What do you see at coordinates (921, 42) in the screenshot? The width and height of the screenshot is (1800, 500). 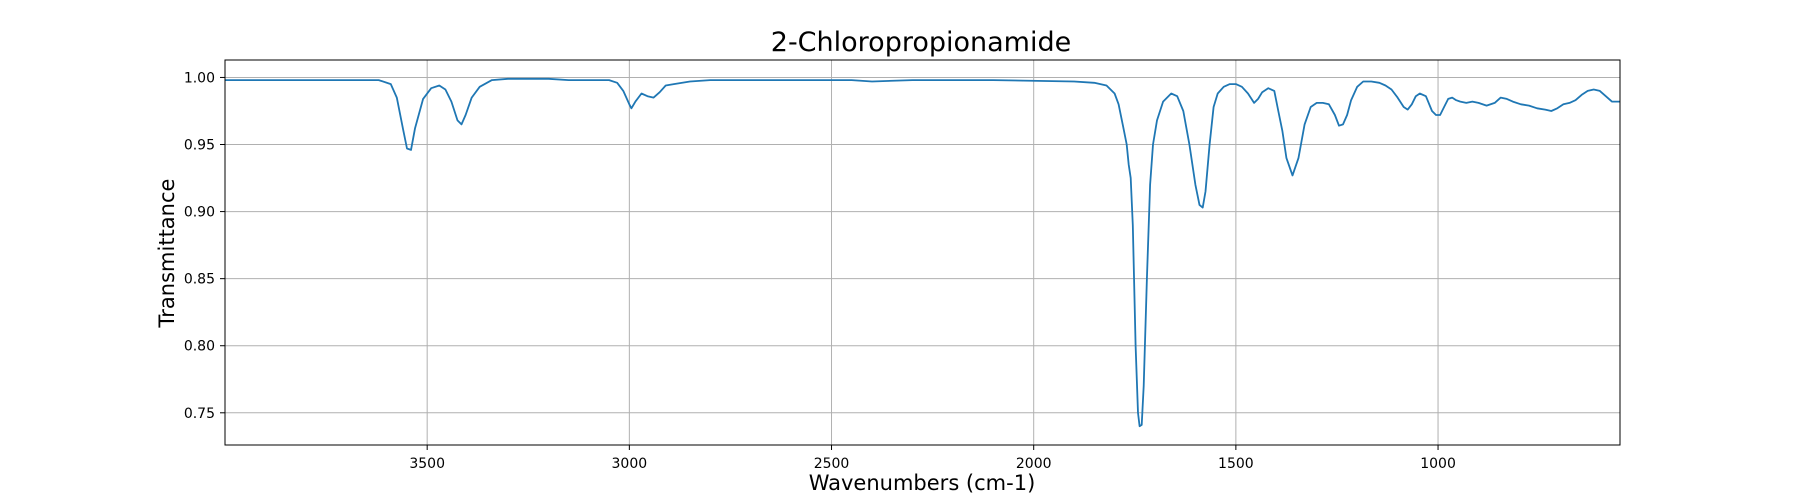 I see `chart-title: 2-Chloropropionamide` at bounding box center [921, 42].